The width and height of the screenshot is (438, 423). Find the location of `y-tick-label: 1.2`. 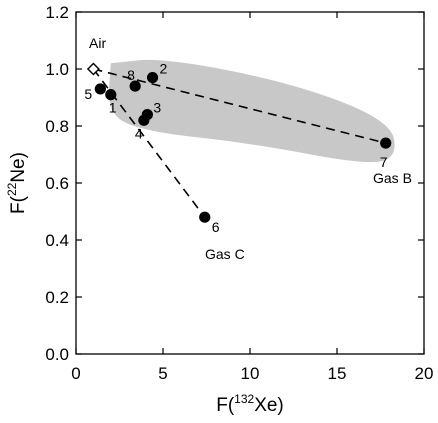

y-tick-label: 1.2 is located at coordinates (57, 12).